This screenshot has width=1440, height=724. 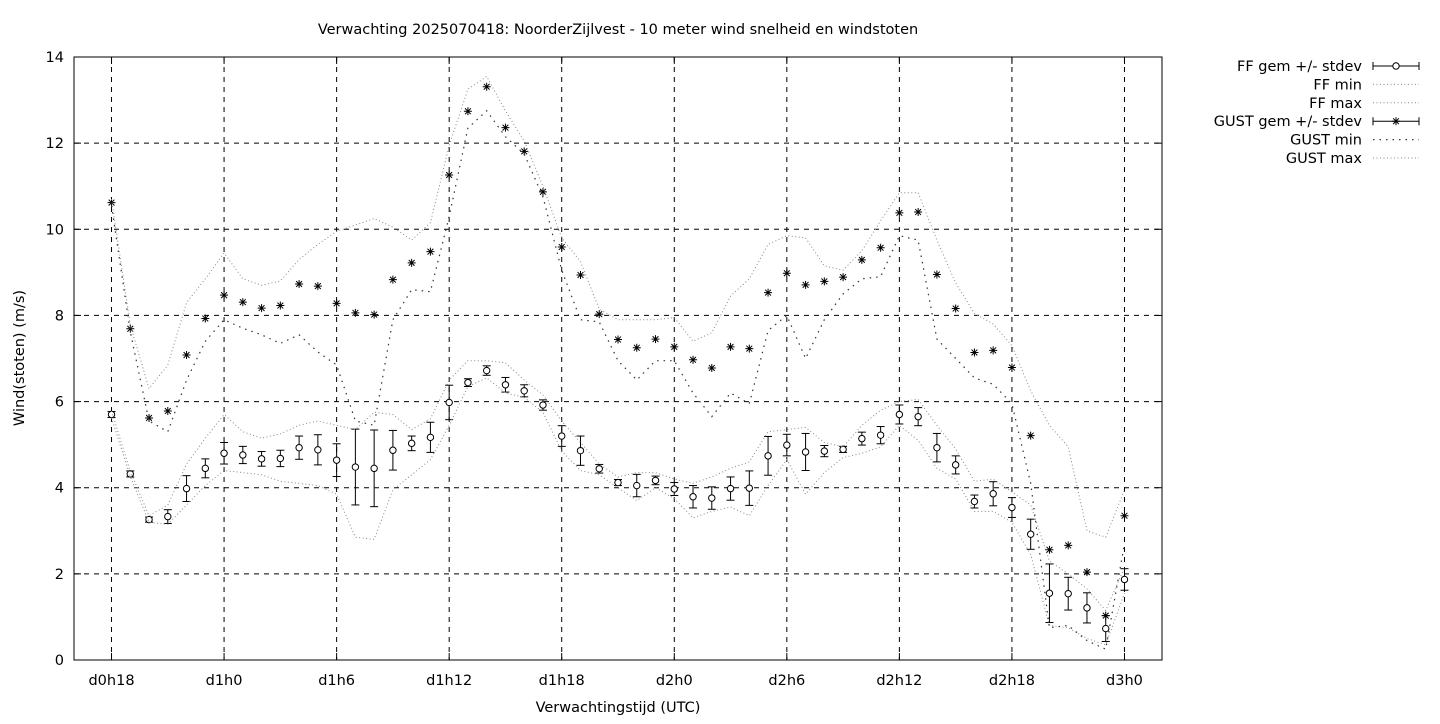 I want to click on legend-label: FF max, so click(x=1335, y=104).